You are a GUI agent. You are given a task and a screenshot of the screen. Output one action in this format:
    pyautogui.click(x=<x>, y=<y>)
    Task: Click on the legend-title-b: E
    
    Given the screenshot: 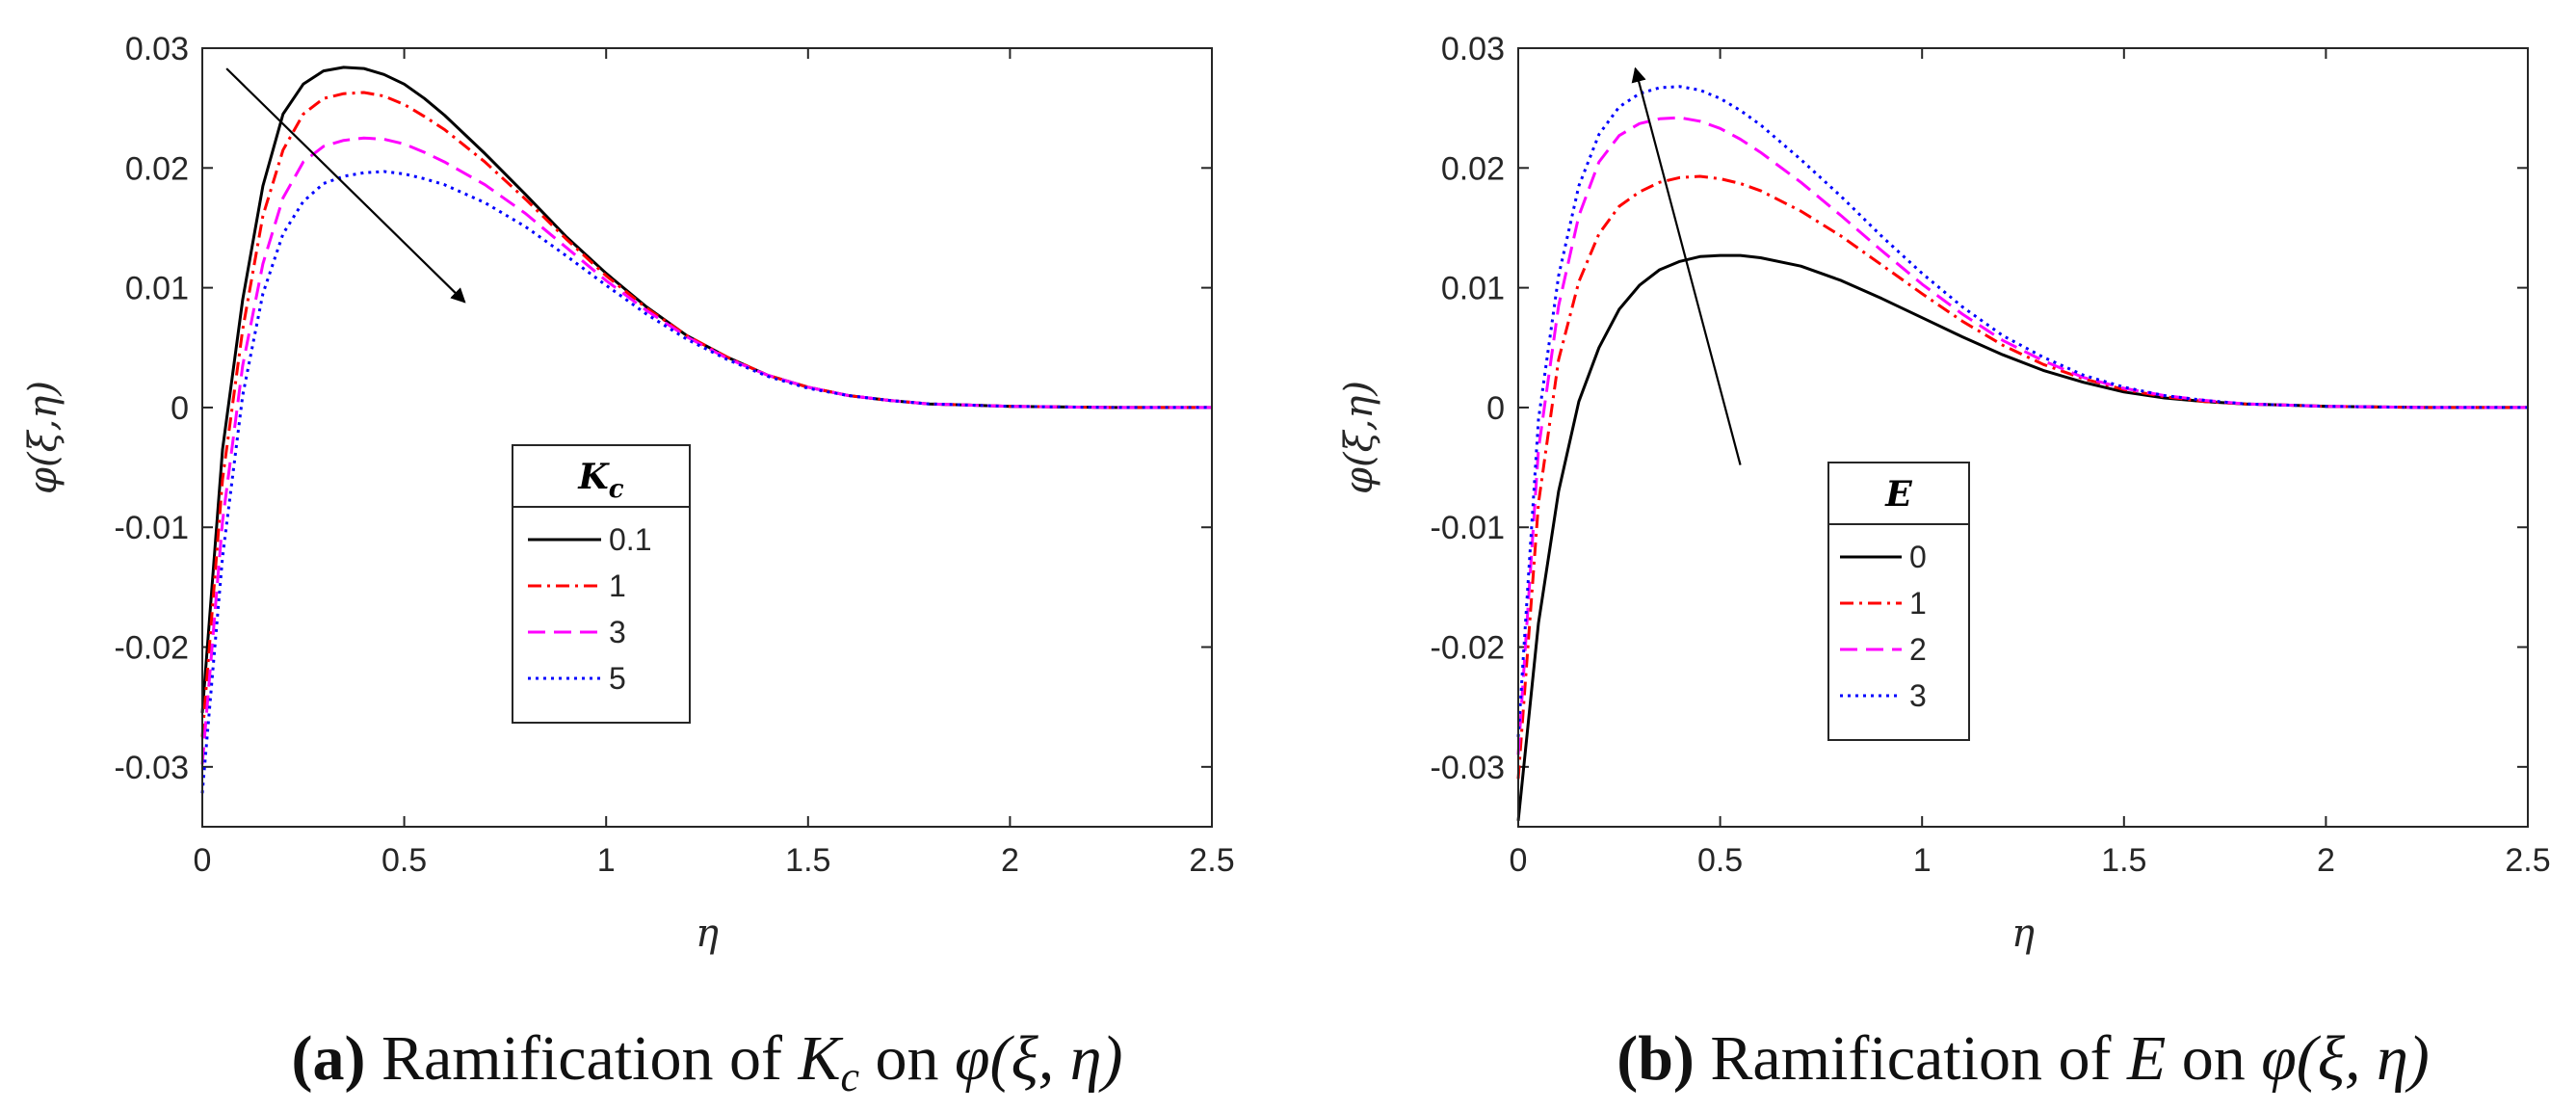 What is the action you would take?
    pyautogui.click(x=1898, y=494)
    